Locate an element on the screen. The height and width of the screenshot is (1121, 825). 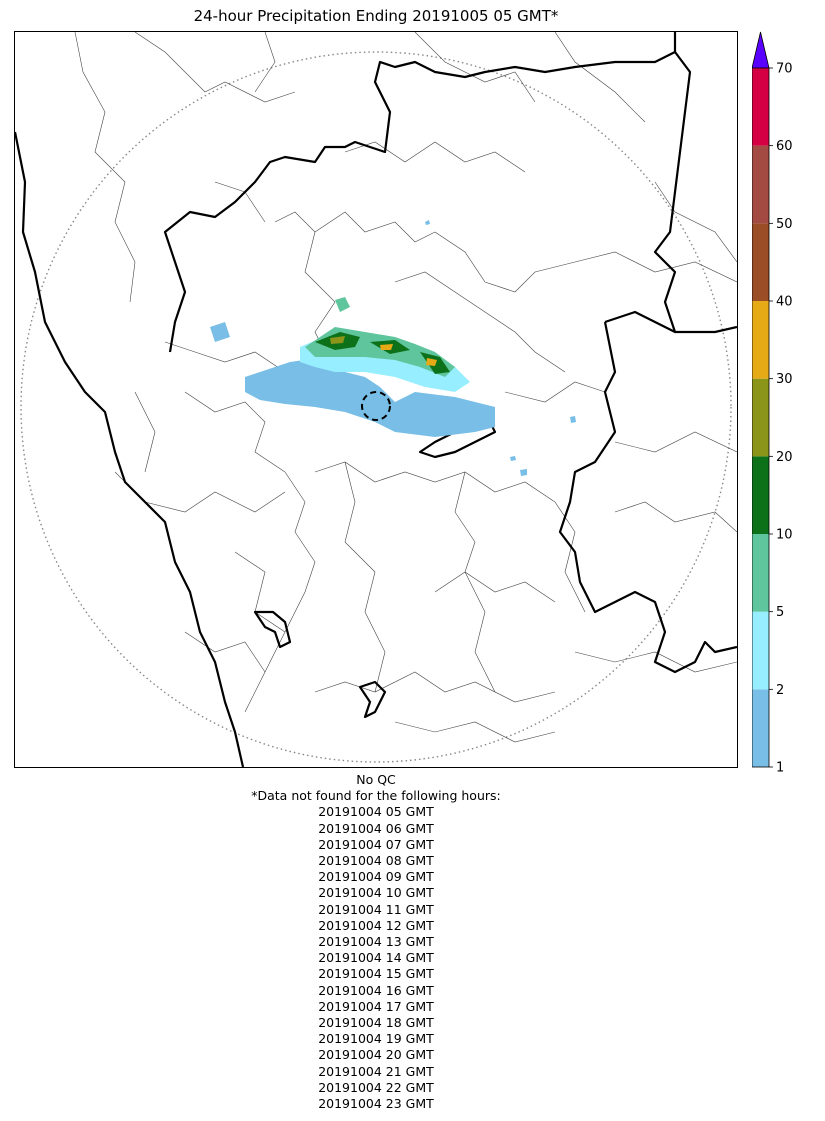
missing-hour-item: 20191004 05 GMT is located at coordinates (376, 812).